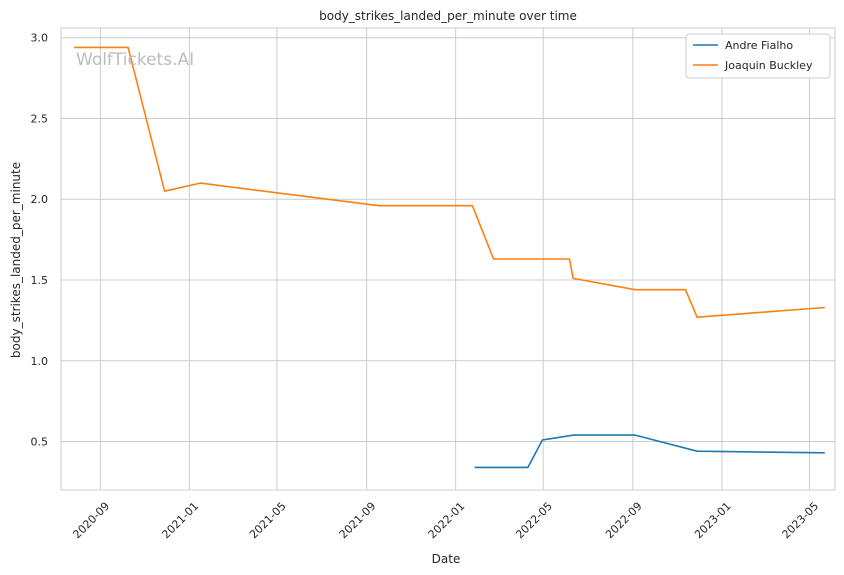 This screenshot has height=575, width=844. I want to click on legend: Andre Fialho Joaquin Buckley, so click(758, 56).